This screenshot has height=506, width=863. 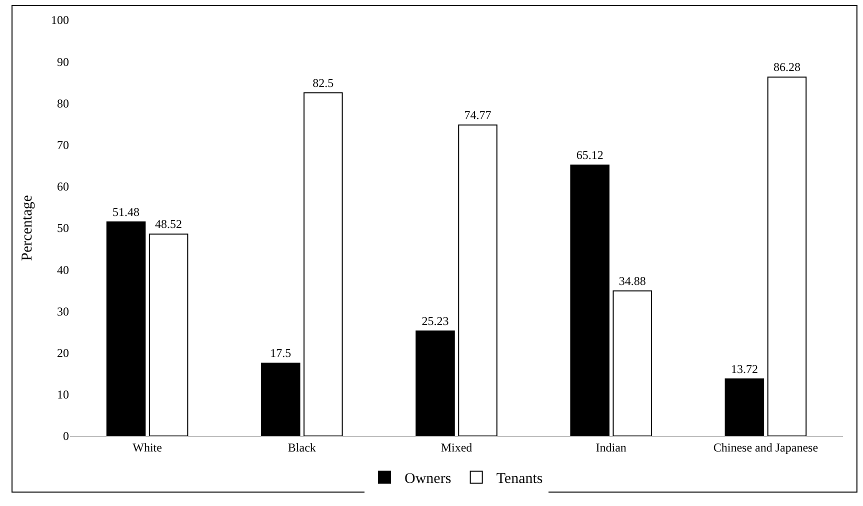 What do you see at coordinates (66, 436) in the screenshot?
I see `y-tick-label: 0` at bounding box center [66, 436].